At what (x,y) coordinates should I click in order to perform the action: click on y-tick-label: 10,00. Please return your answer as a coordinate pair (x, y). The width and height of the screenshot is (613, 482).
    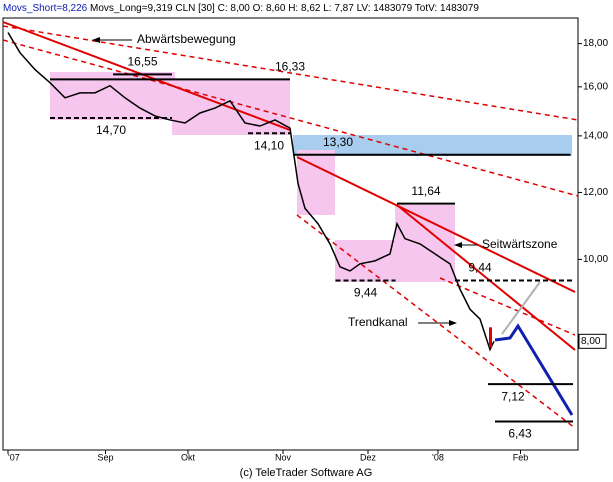
    Looking at the image, I should click on (595, 259).